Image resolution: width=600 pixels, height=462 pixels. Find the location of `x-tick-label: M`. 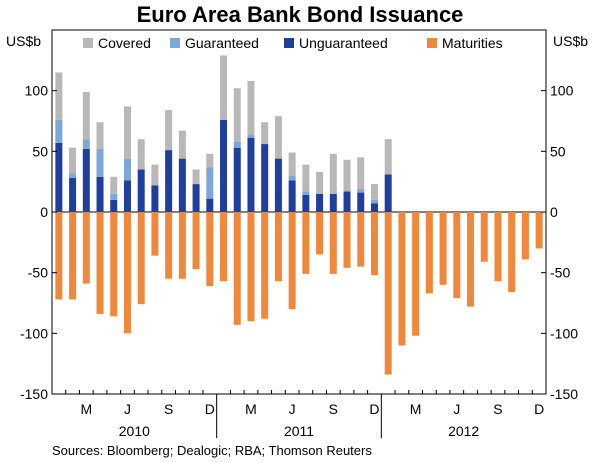

x-tick-label: M is located at coordinates (86, 409).